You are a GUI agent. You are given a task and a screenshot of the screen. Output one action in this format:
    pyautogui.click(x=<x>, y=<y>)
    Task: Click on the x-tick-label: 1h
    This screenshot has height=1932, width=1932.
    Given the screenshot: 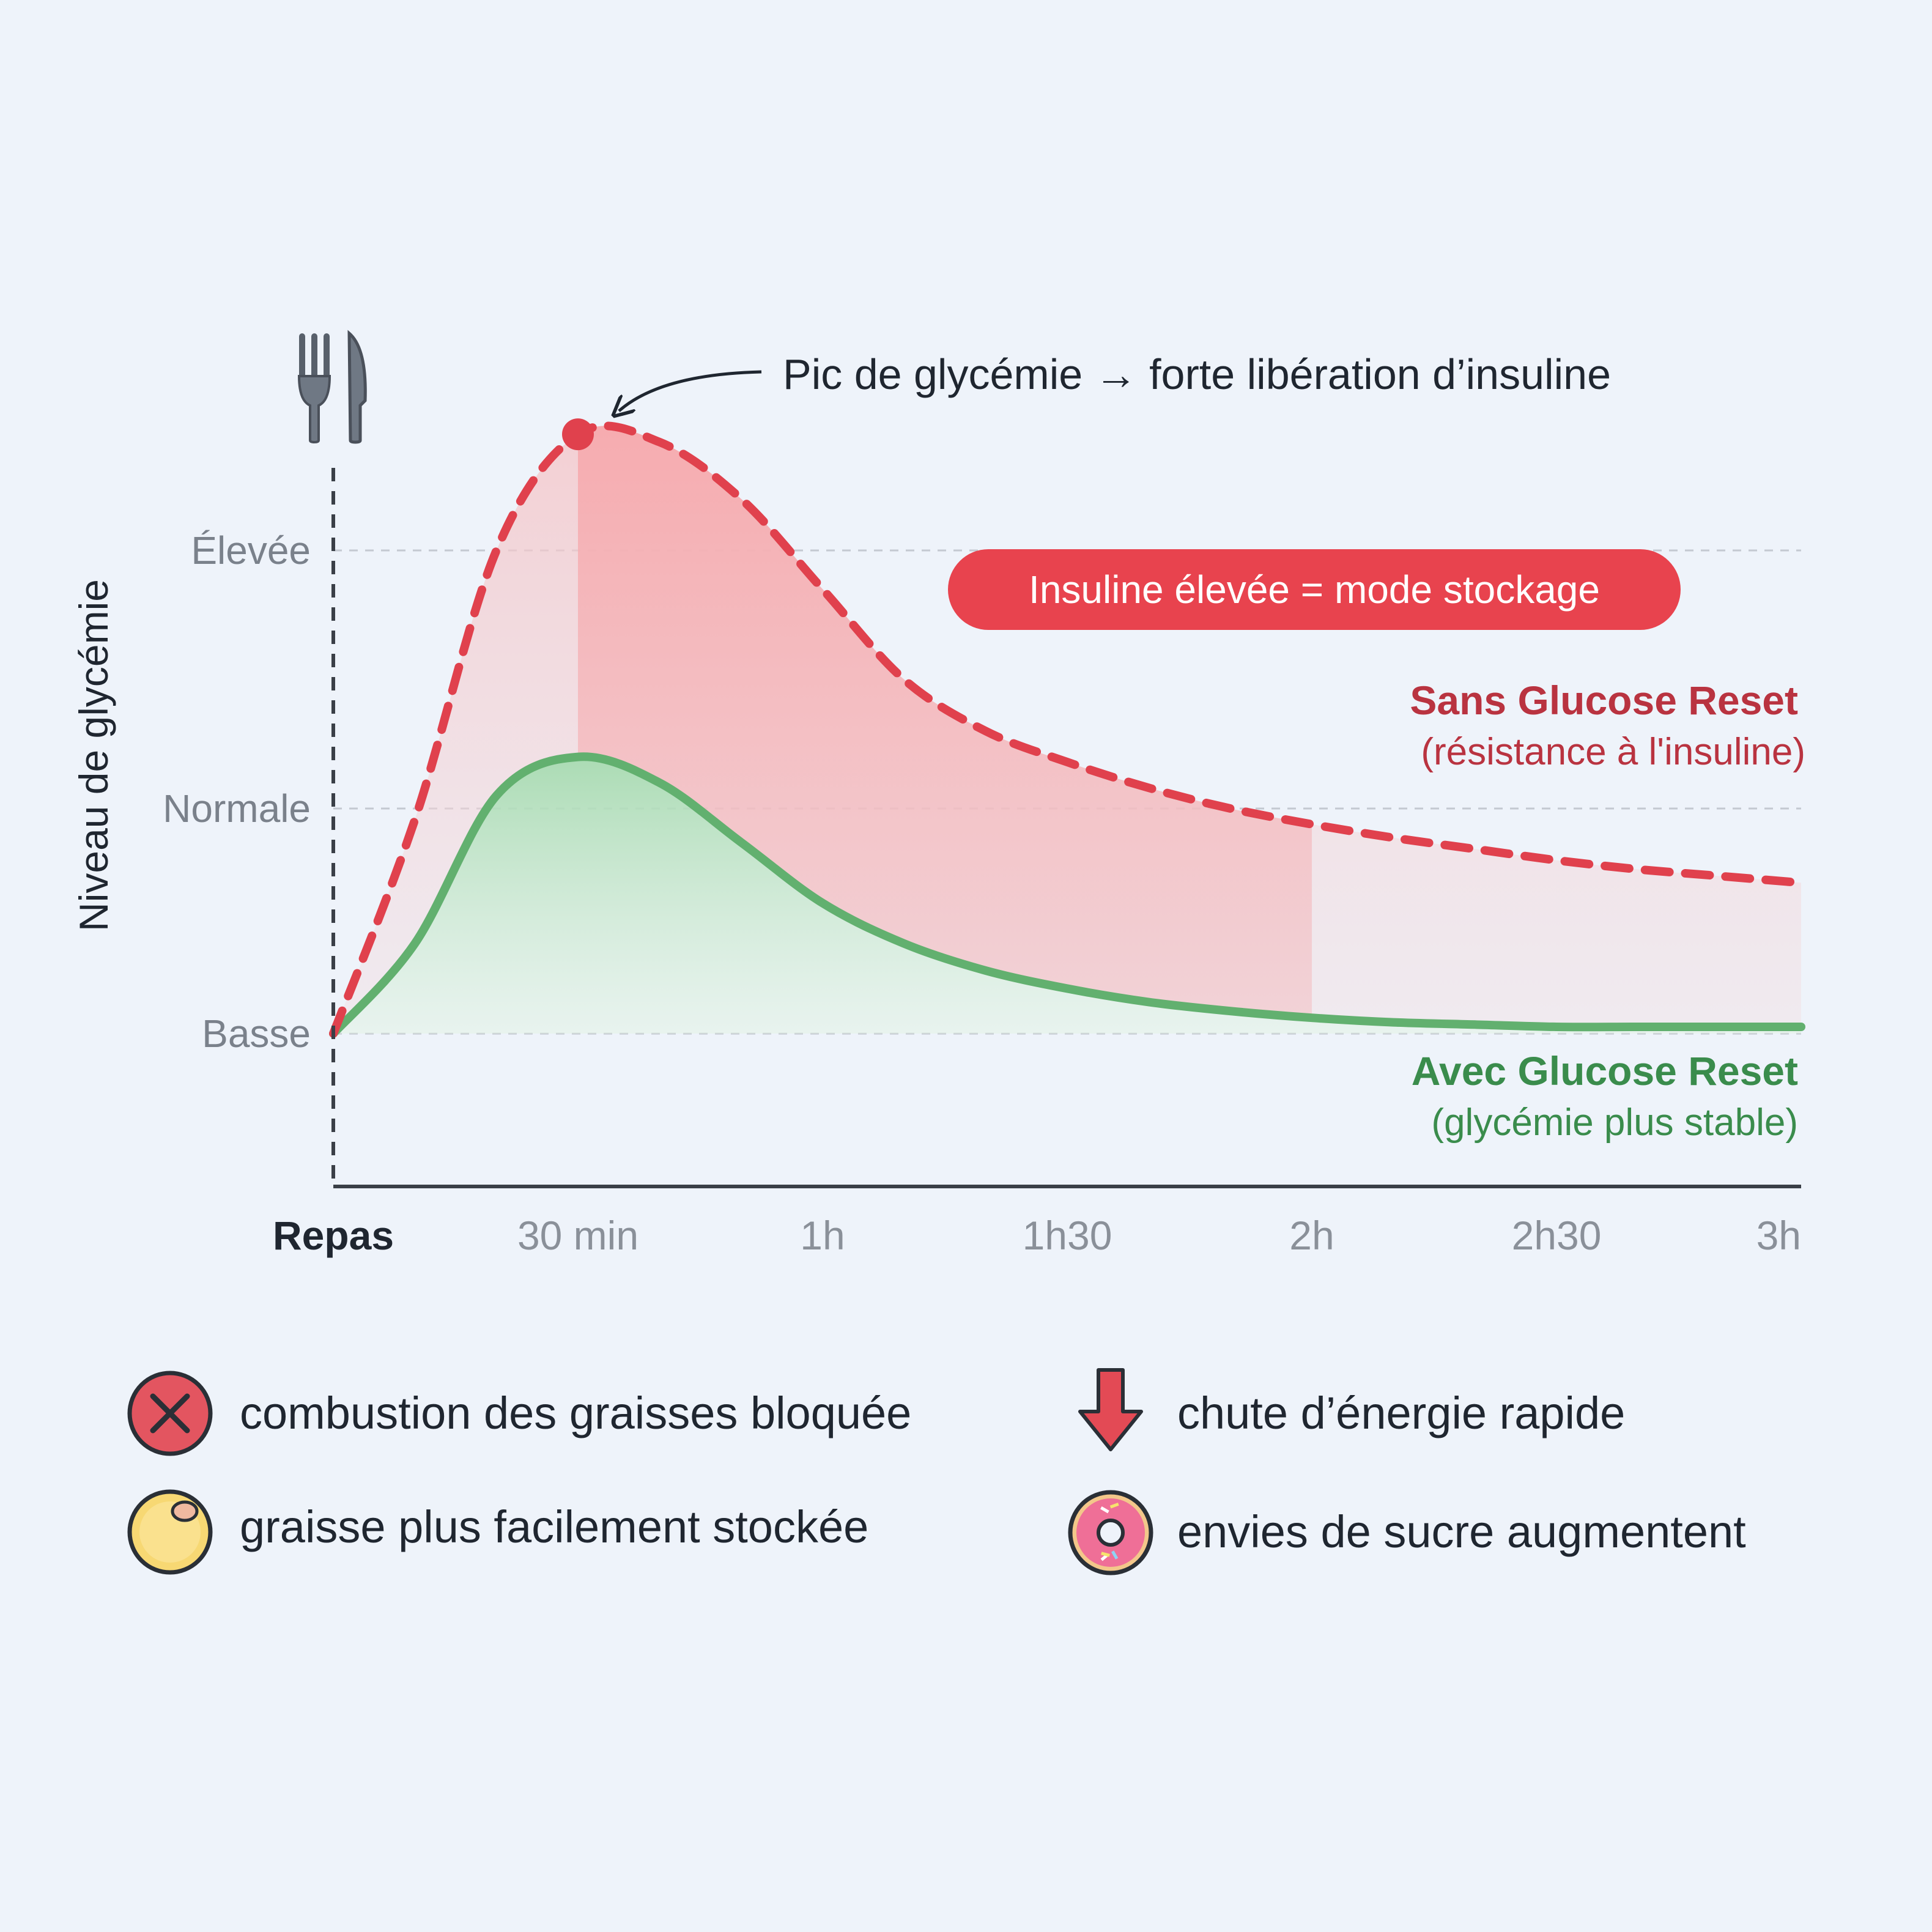 What is the action you would take?
    pyautogui.click(x=822, y=1235)
    